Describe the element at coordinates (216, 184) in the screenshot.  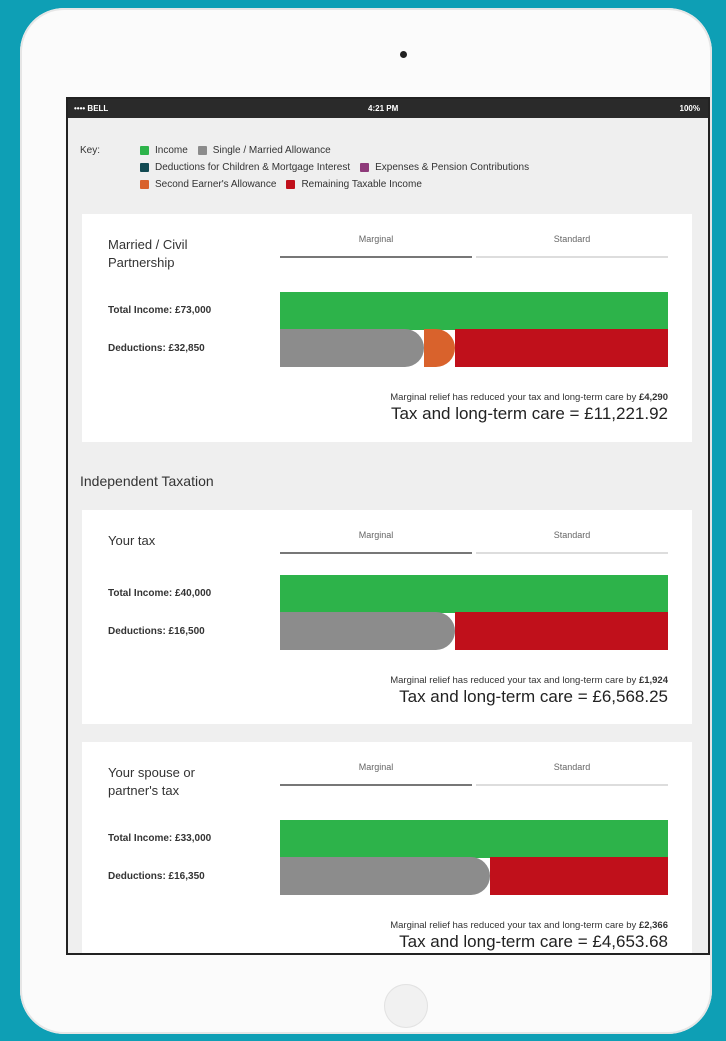
I see `key-text: Second Earner's Allowance` at that location.